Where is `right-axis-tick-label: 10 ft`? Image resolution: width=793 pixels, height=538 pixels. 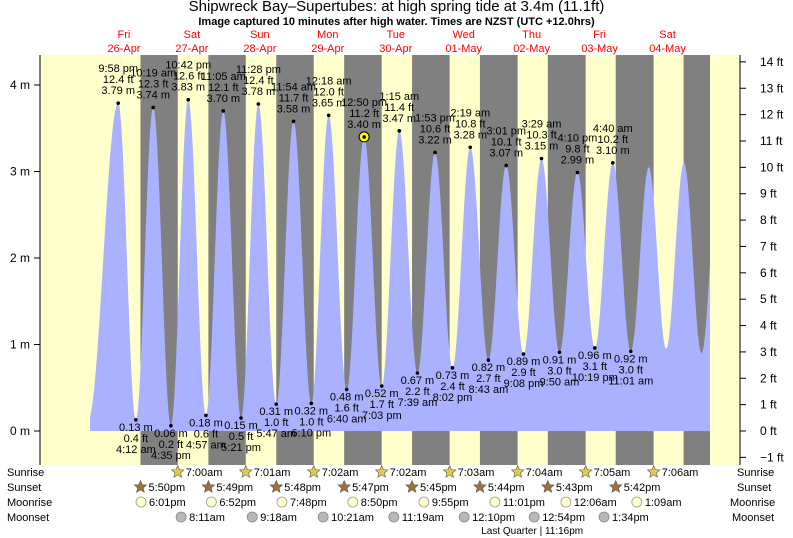
right-axis-tick-label: 10 ft is located at coordinates (772, 167).